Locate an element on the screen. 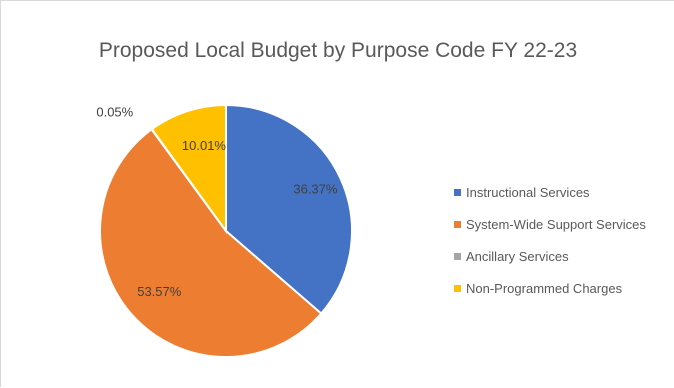  data-label-non-programmed-charges: 10.01% is located at coordinates (204, 145).